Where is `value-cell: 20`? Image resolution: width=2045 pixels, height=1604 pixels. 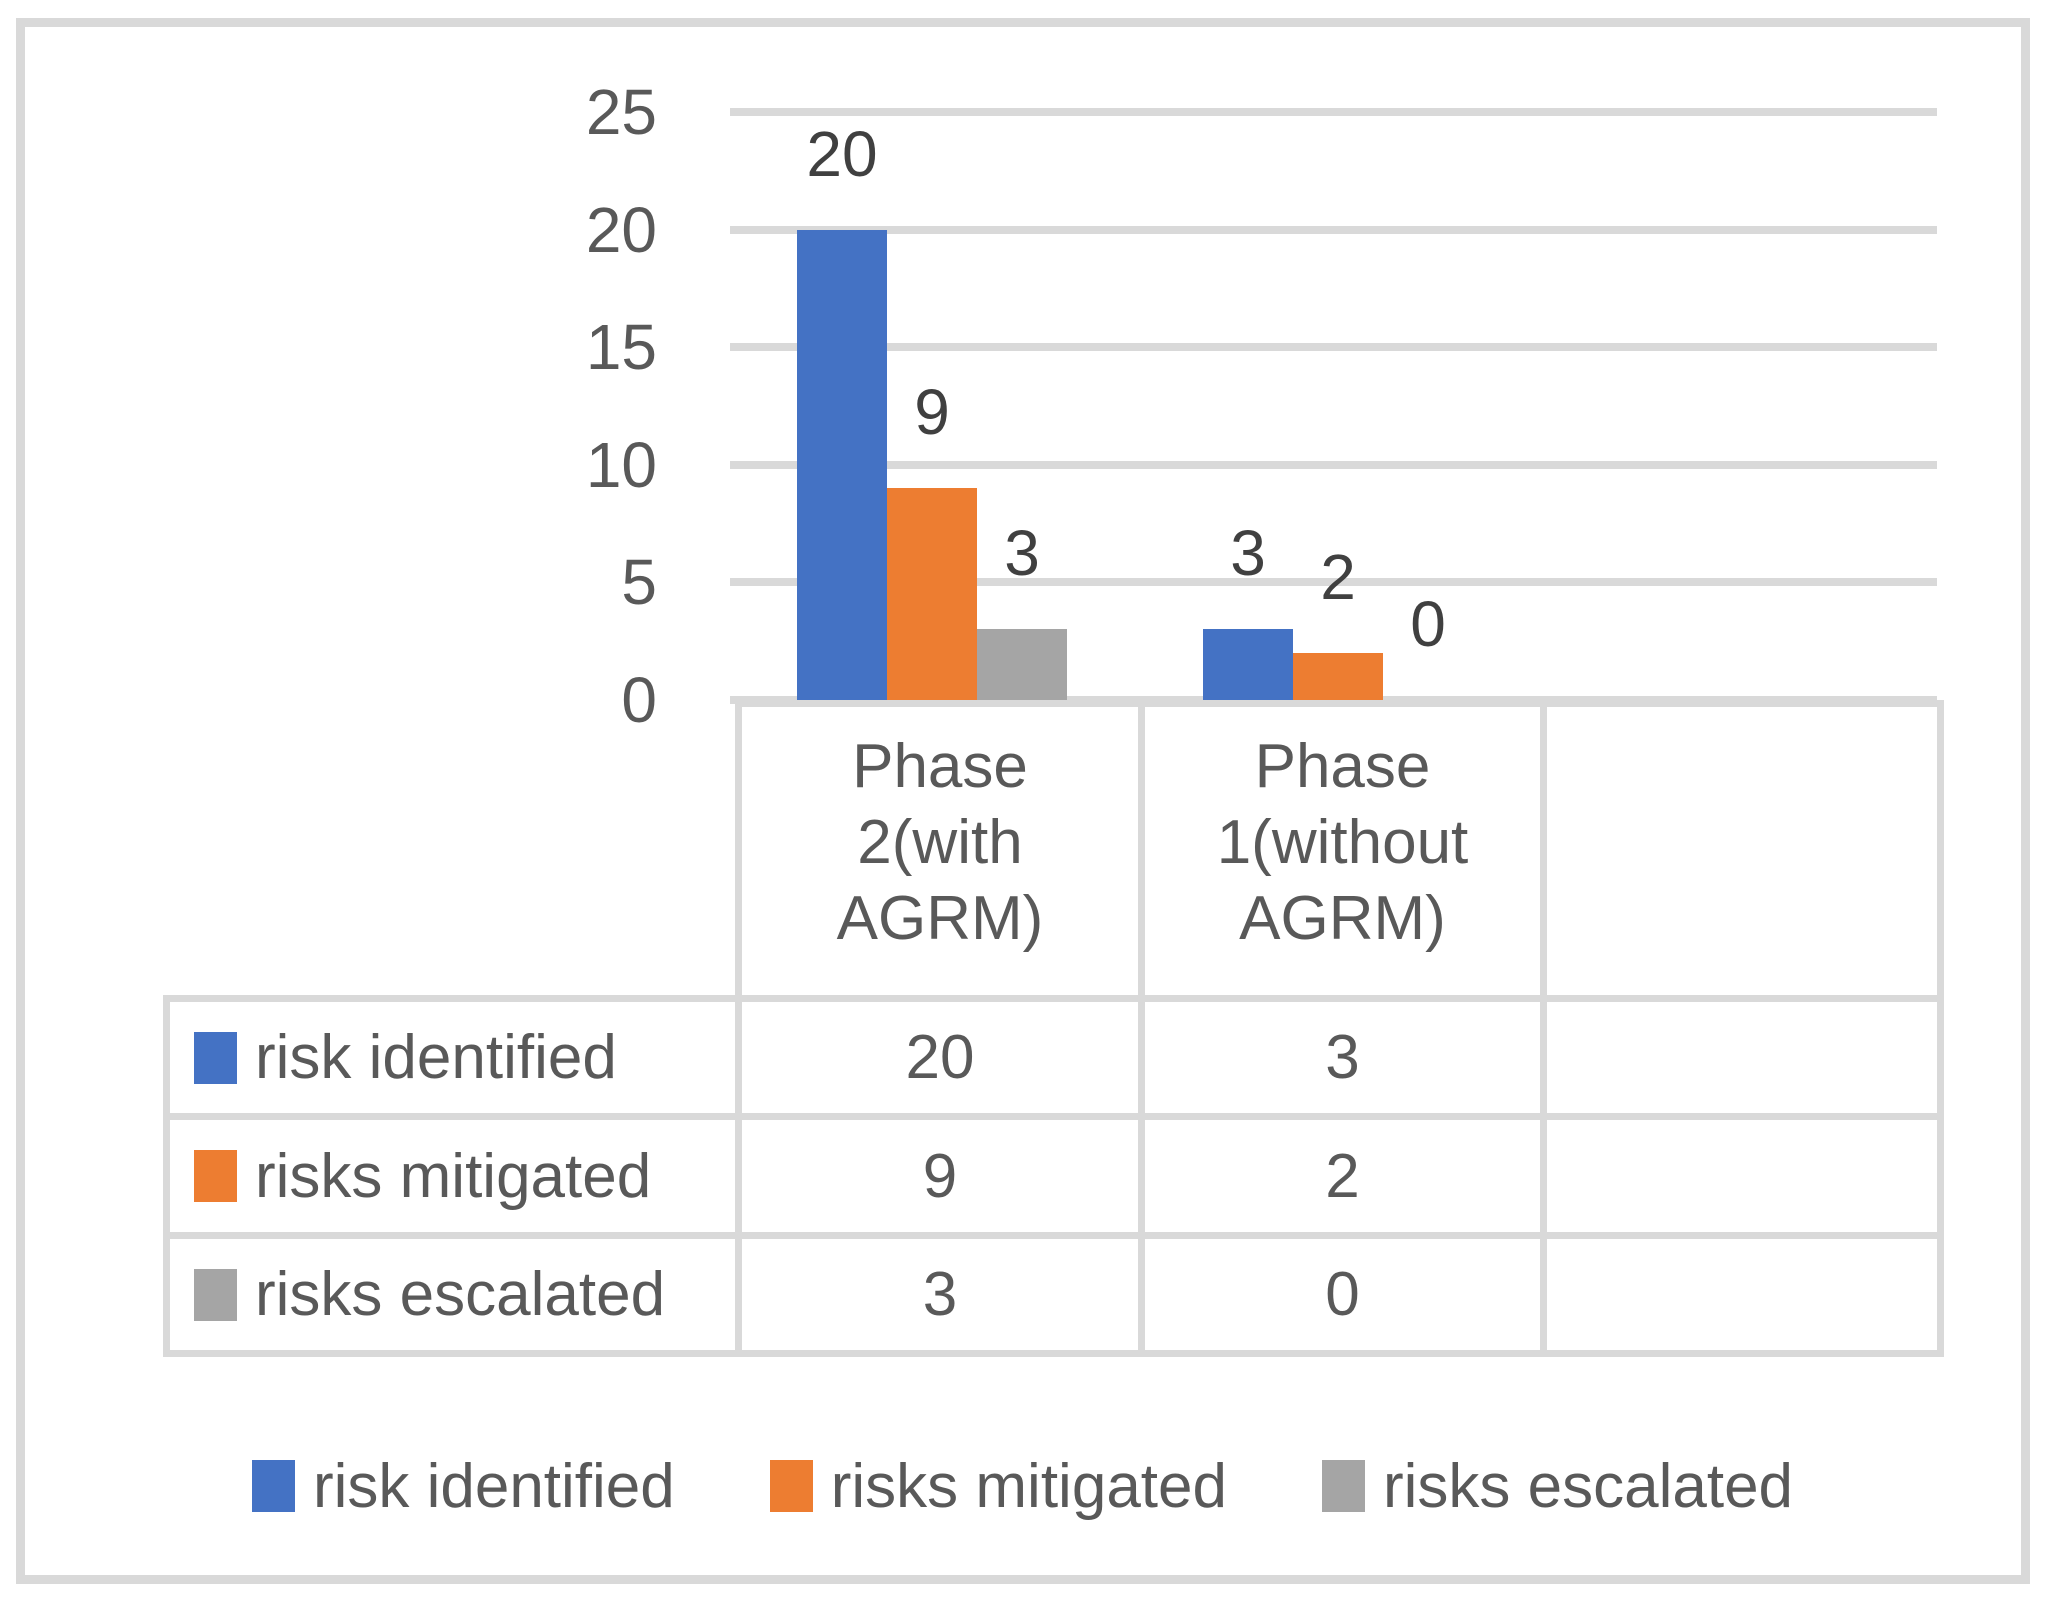
value-cell: 20 is located at coordinates (940, 1057).